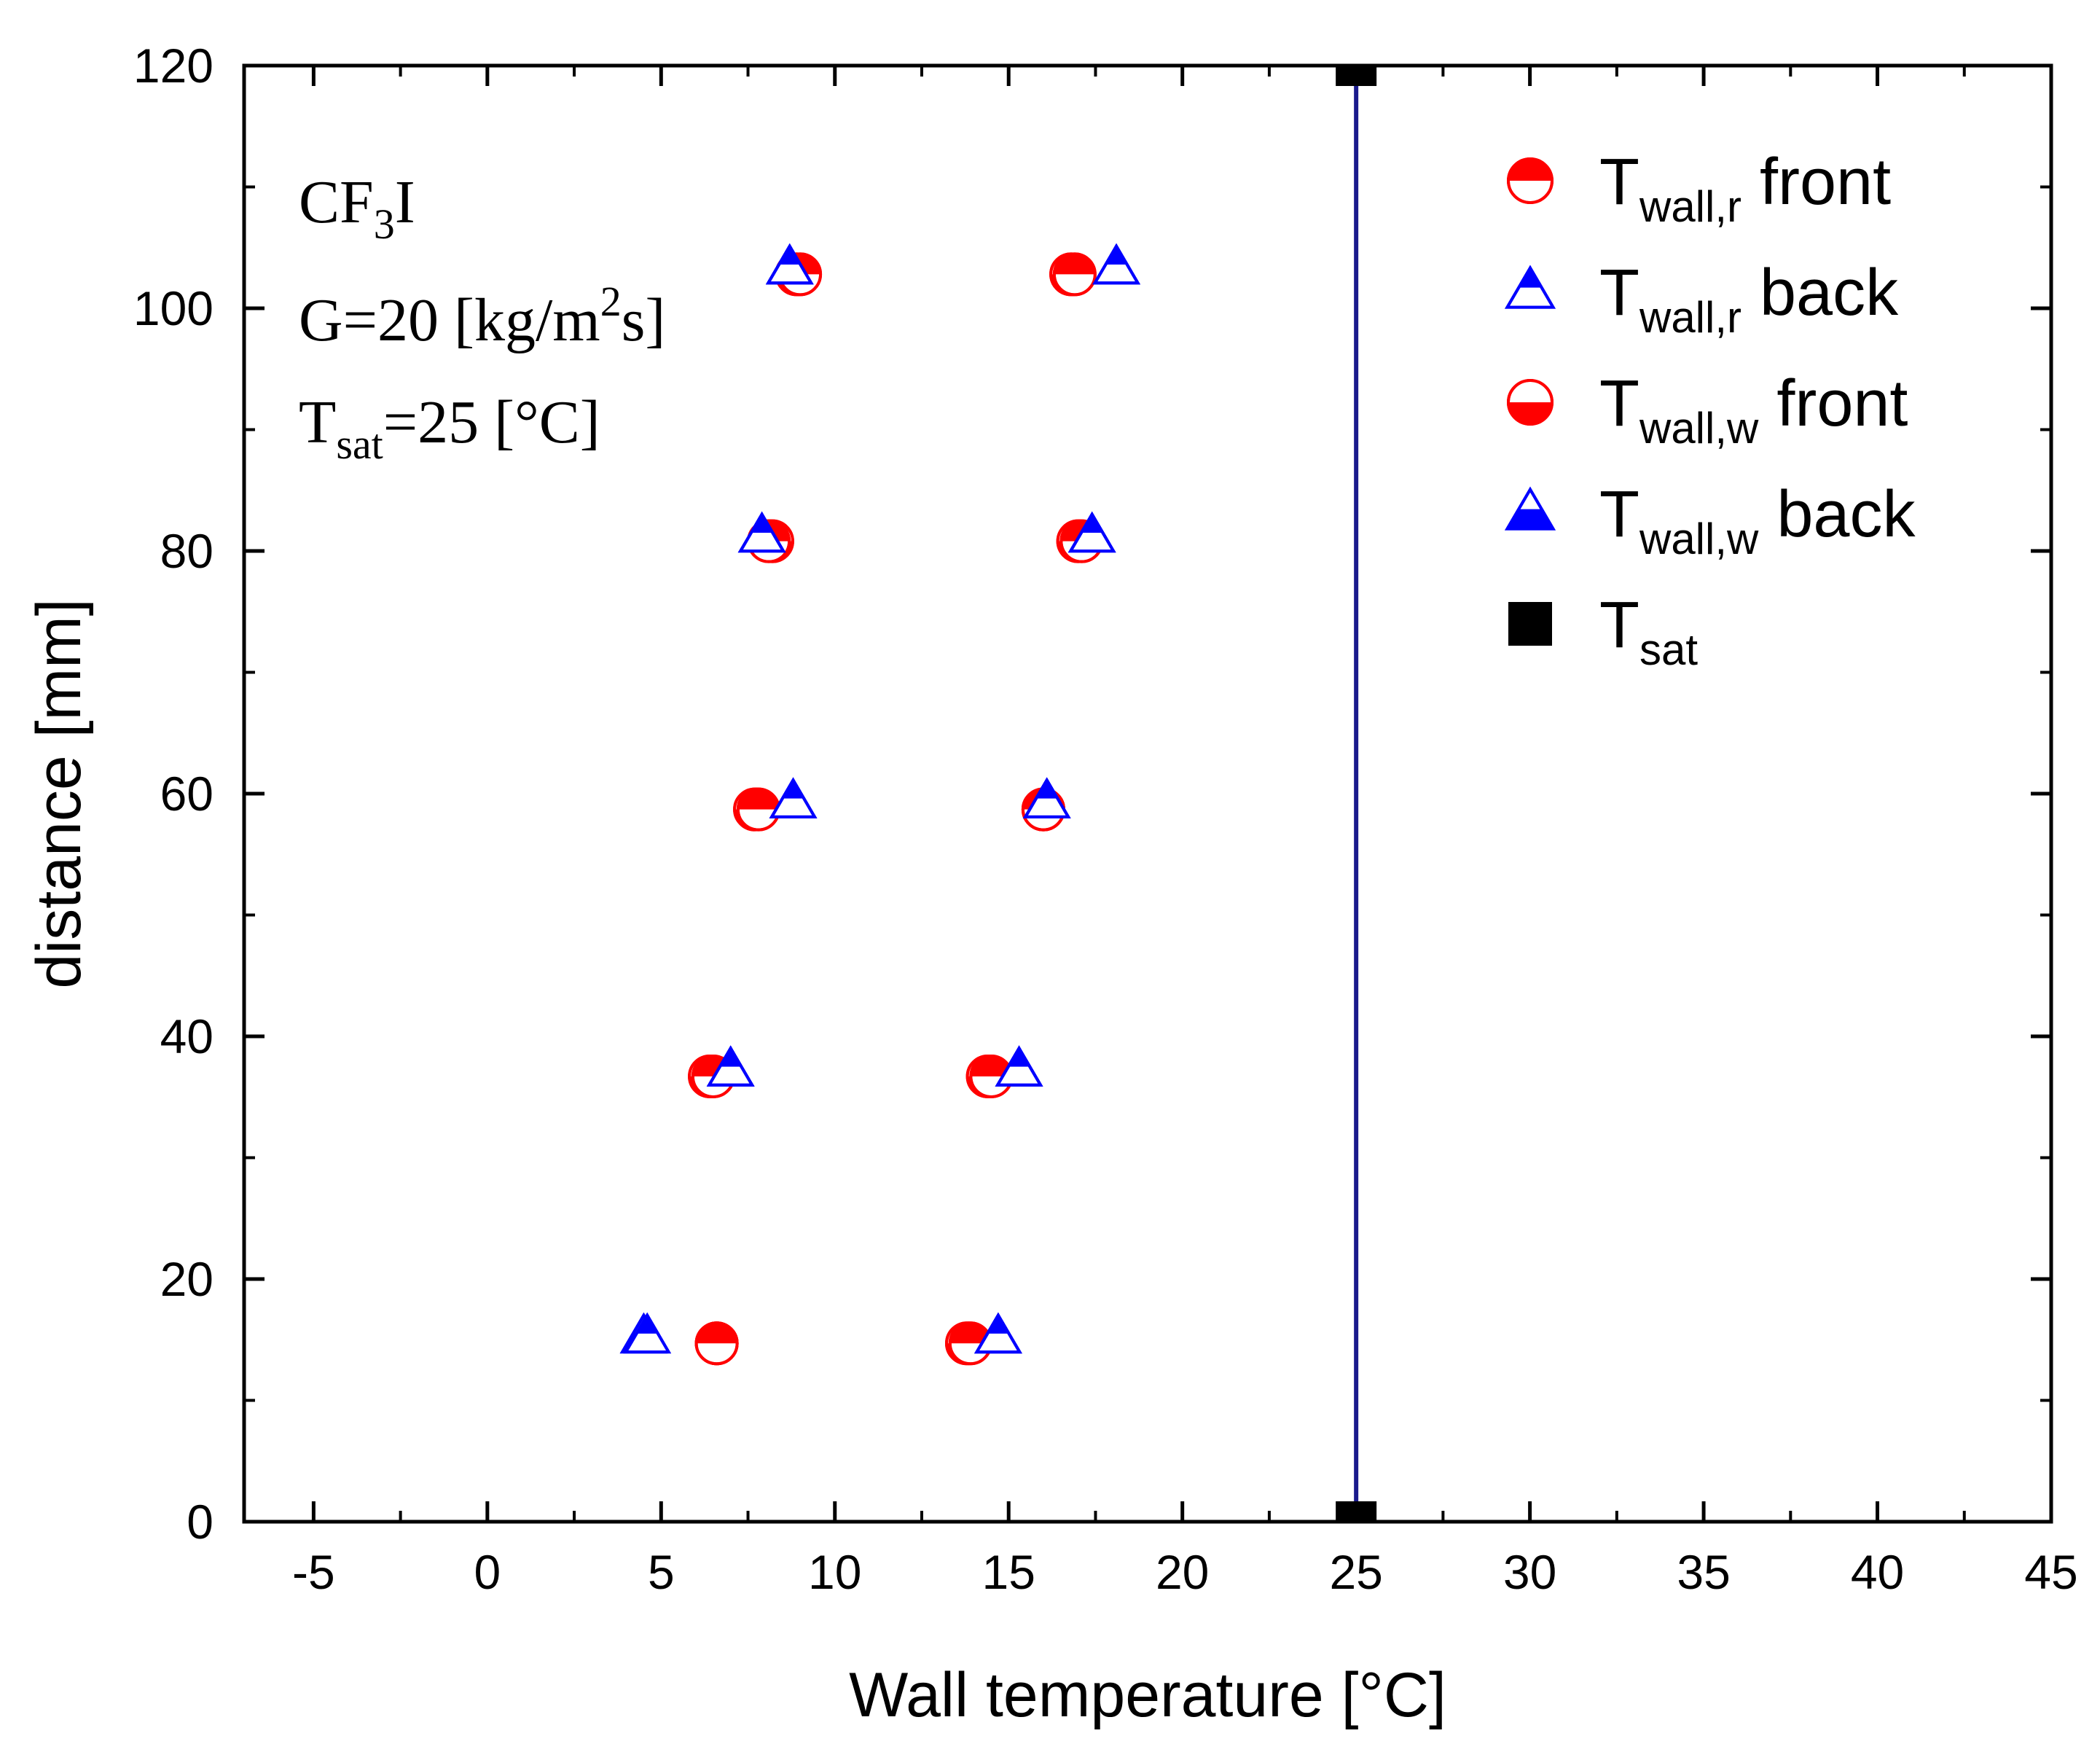 The width and height of the screenshot is (2100, 1744). What do you see at coordinates (173, 66) in the screenshot?
I see `y-tick-label: 120` at bounding box center [173, 66].